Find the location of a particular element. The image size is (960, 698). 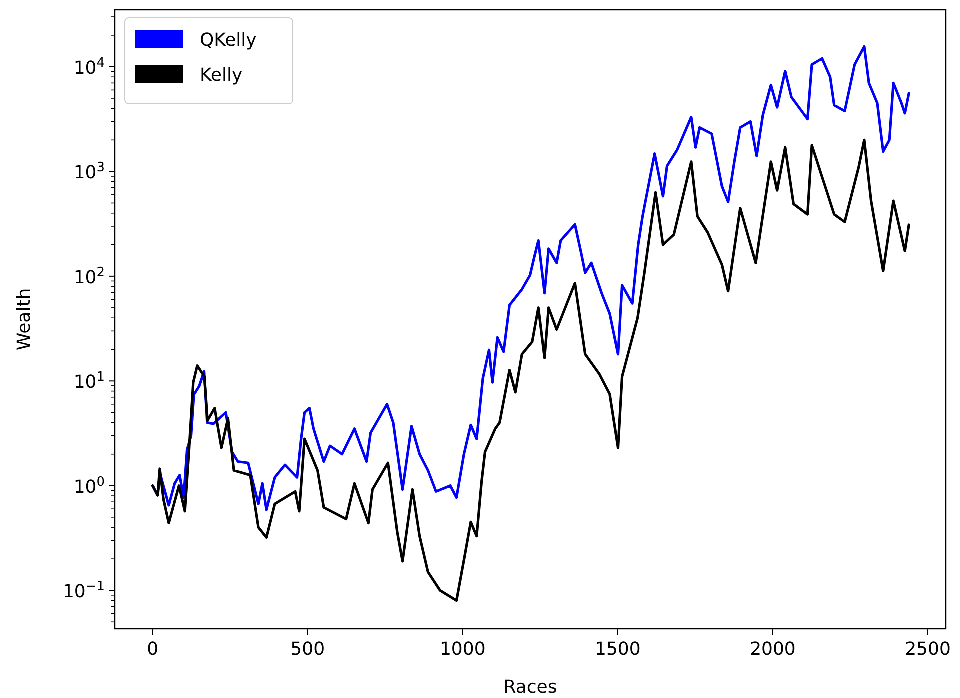

y-tick-label: 10$^{4}$ is located at coordinates (89, 67).